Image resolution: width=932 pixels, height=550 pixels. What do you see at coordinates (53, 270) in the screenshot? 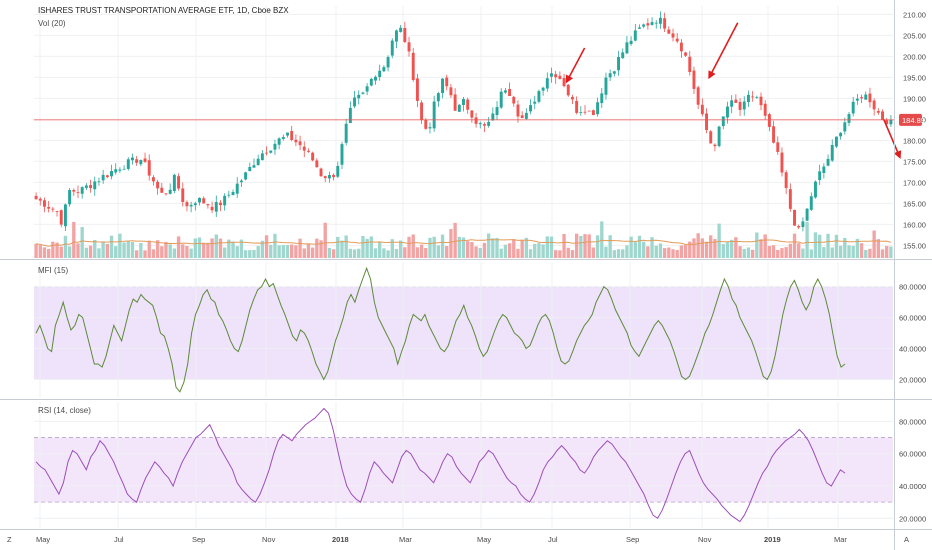
I see `mfi-label: MFI (15)` at bounding box center [53, 270].